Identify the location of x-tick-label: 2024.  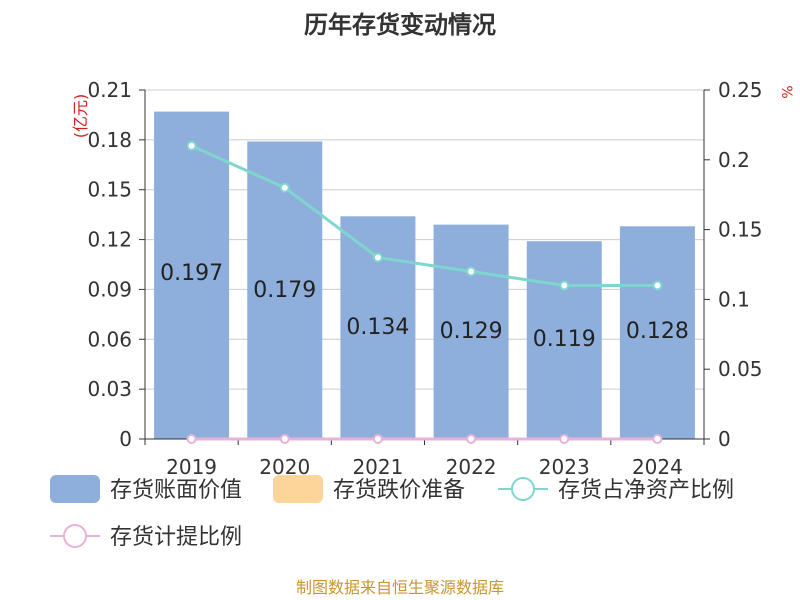
(657, 467).